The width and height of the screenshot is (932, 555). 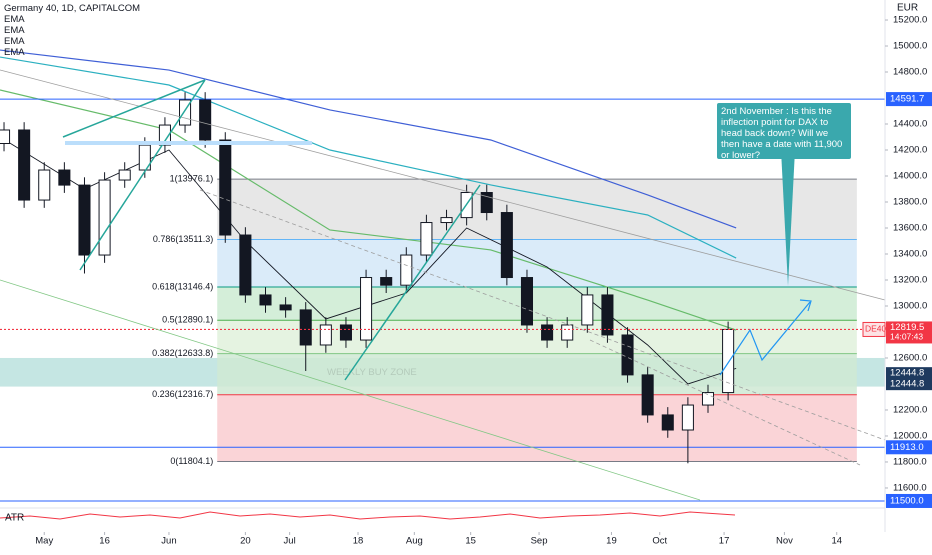 I want to click on symbol-label: DE40, so click(x=876, y=329).